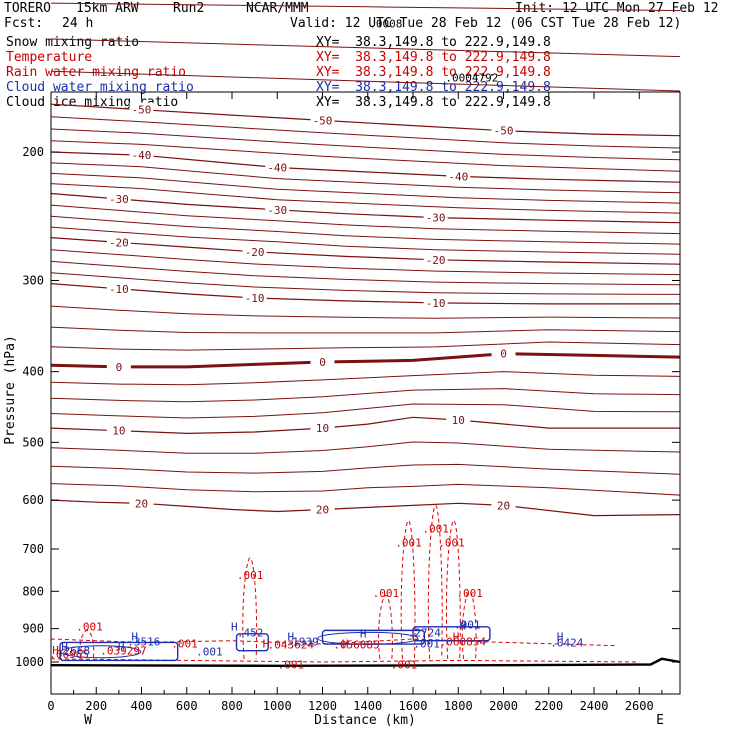 This screenshot has width=740, height=740. Describe the element at coordinates (660, 720) in the screenshot. I see `east-endpoint-label: E` at that location.